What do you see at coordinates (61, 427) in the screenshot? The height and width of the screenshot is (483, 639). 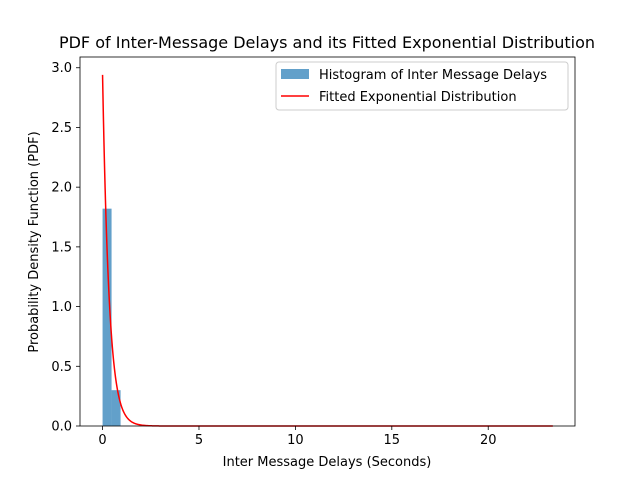 I see `y-tick-label: 0.0` at bounding box center [61, 427].